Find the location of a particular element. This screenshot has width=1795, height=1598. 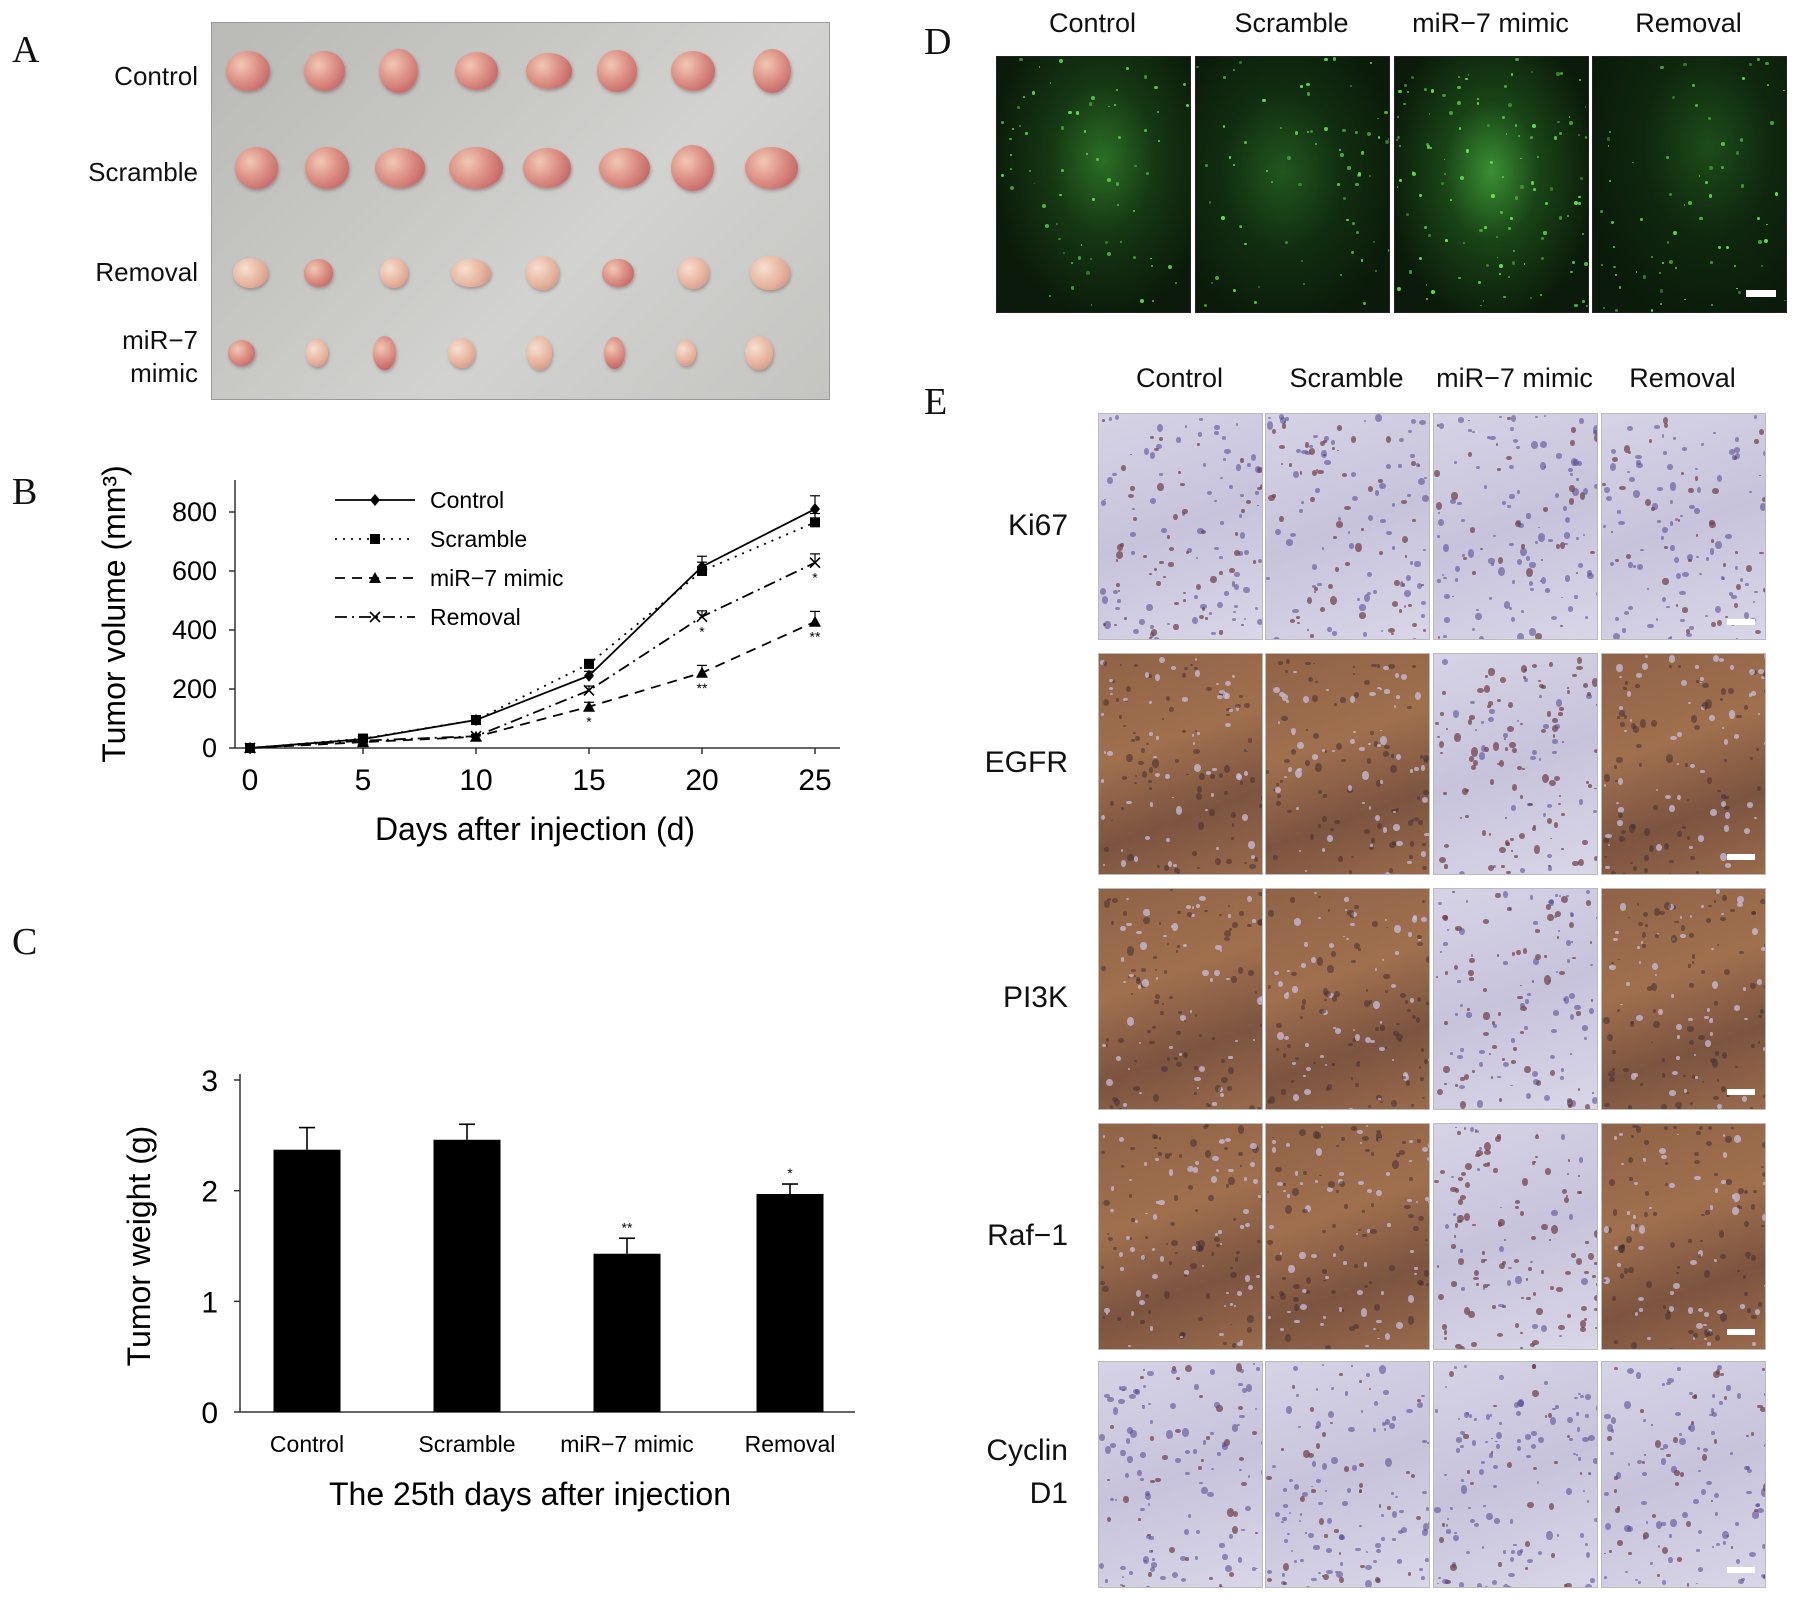

panel-d-column-label-1: Scramble is located at coordinates (1291, 23).